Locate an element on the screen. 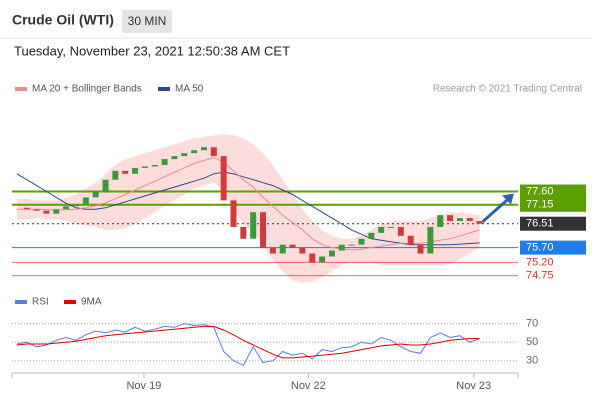  level-label: 74.75 is located at coordinates (540, 276).